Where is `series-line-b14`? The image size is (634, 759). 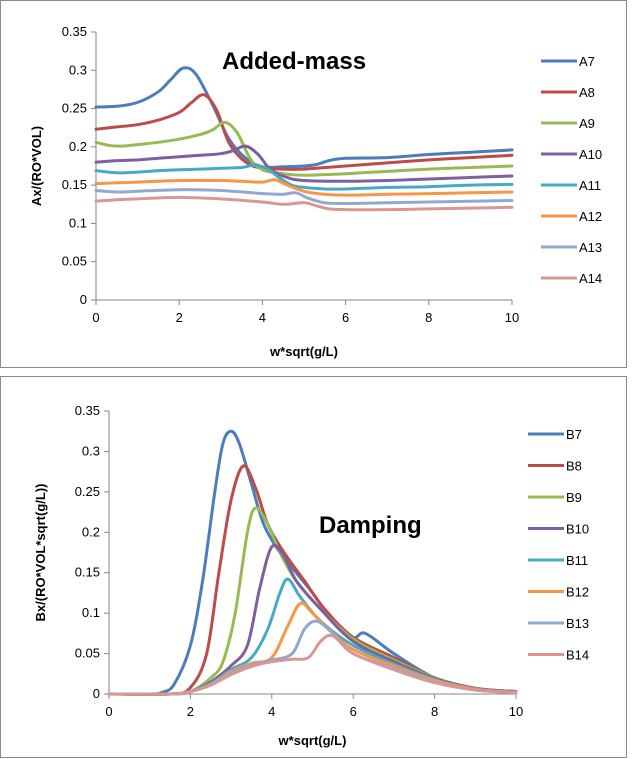
series-line-b14 is located at coordinates (312, 664).